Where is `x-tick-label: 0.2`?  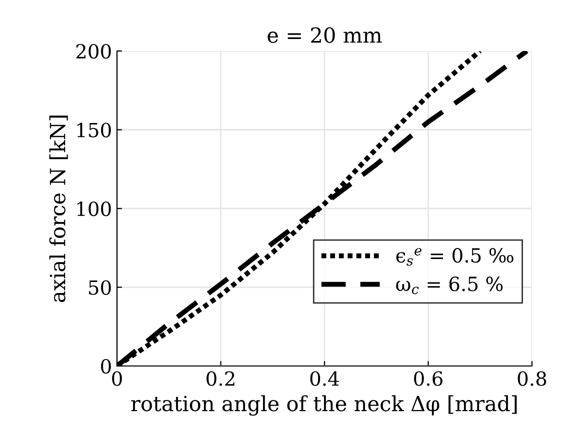
x-tick-label: 0.2 is located at coordinates (220, 378).